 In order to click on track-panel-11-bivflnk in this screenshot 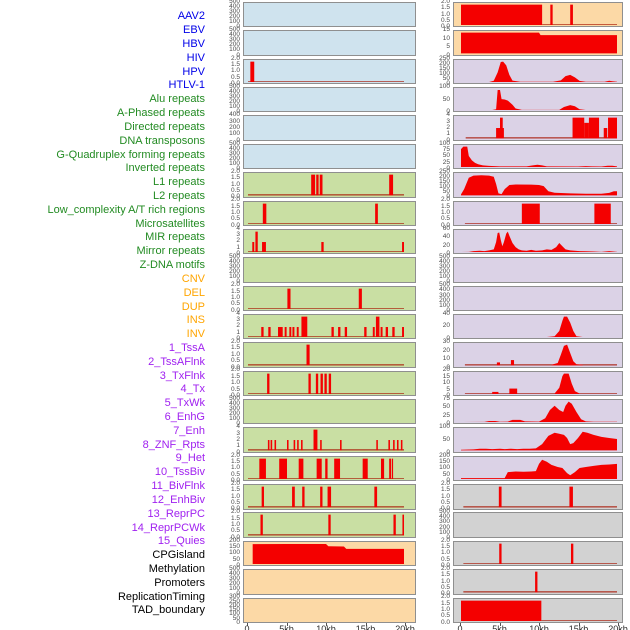, I will do `click(538, 355)`.